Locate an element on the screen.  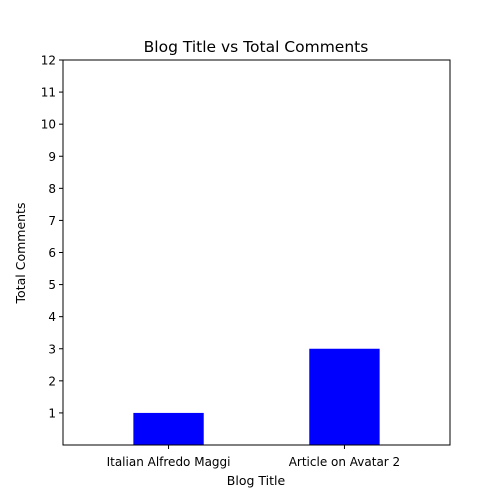
y-tick-label: 3 is located at coordinates (52, 349).